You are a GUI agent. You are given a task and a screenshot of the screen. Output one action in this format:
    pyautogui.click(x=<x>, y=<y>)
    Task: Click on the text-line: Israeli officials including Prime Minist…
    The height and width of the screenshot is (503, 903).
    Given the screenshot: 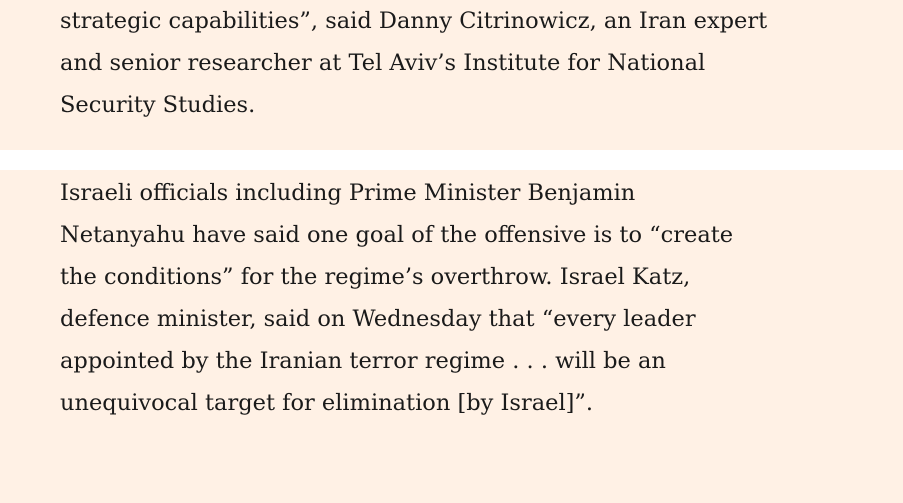 What is the action you would take?
    pyautogui.click(x=348, y=193)
    